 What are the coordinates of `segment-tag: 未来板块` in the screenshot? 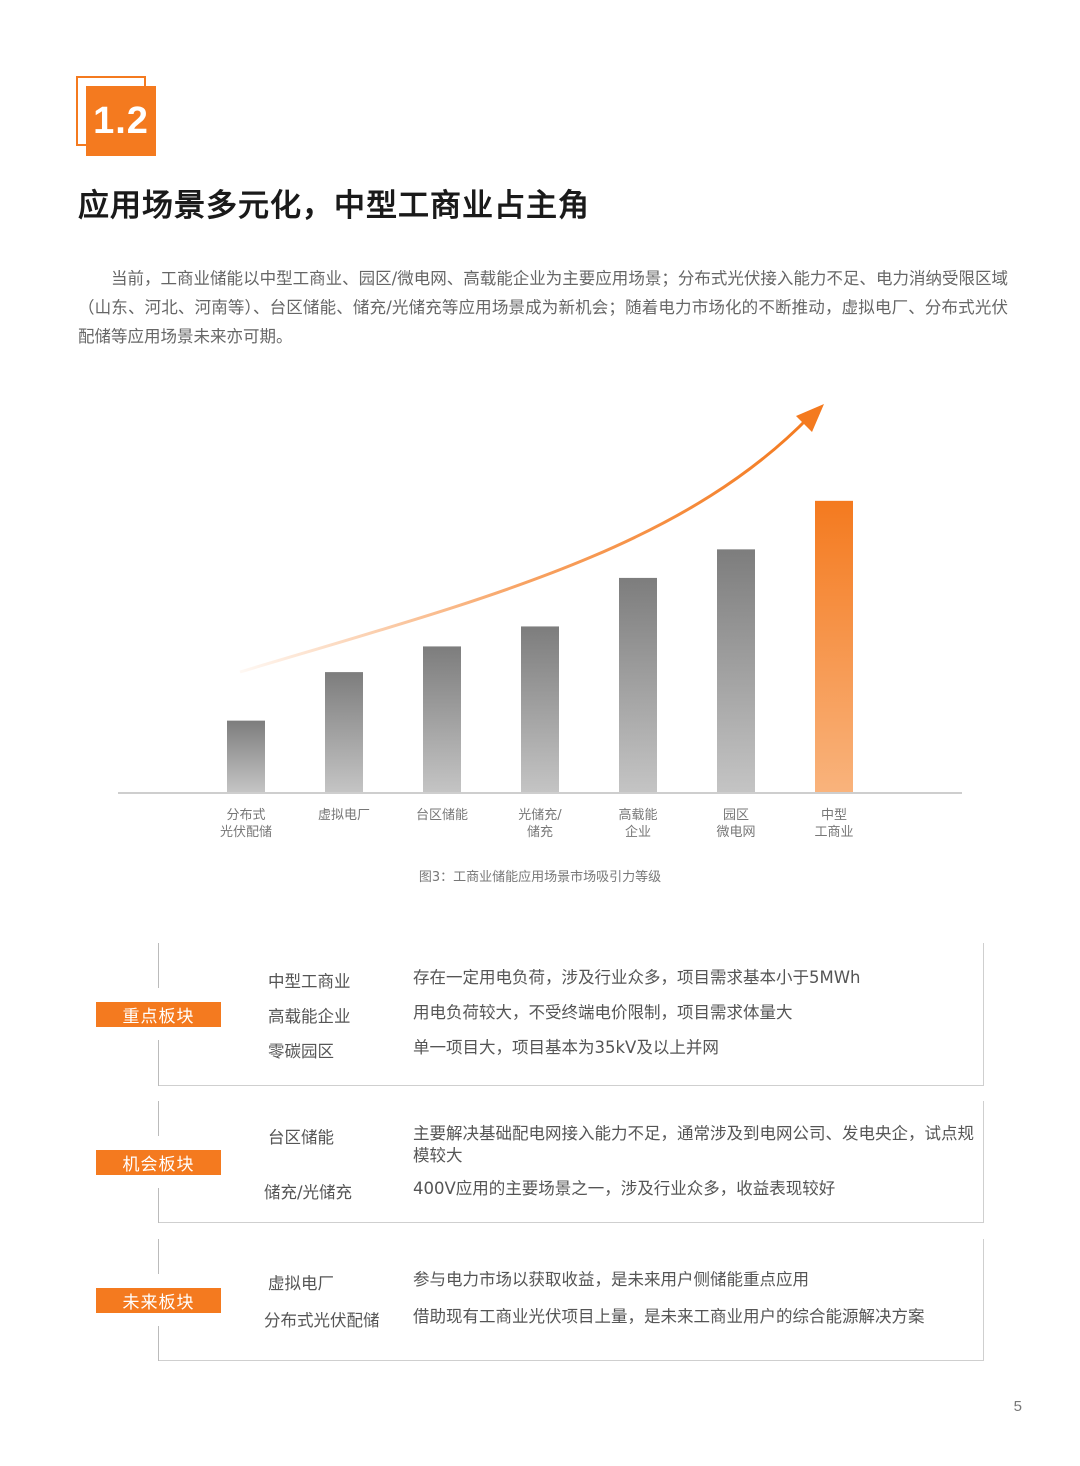 It's located at (158, 1300).